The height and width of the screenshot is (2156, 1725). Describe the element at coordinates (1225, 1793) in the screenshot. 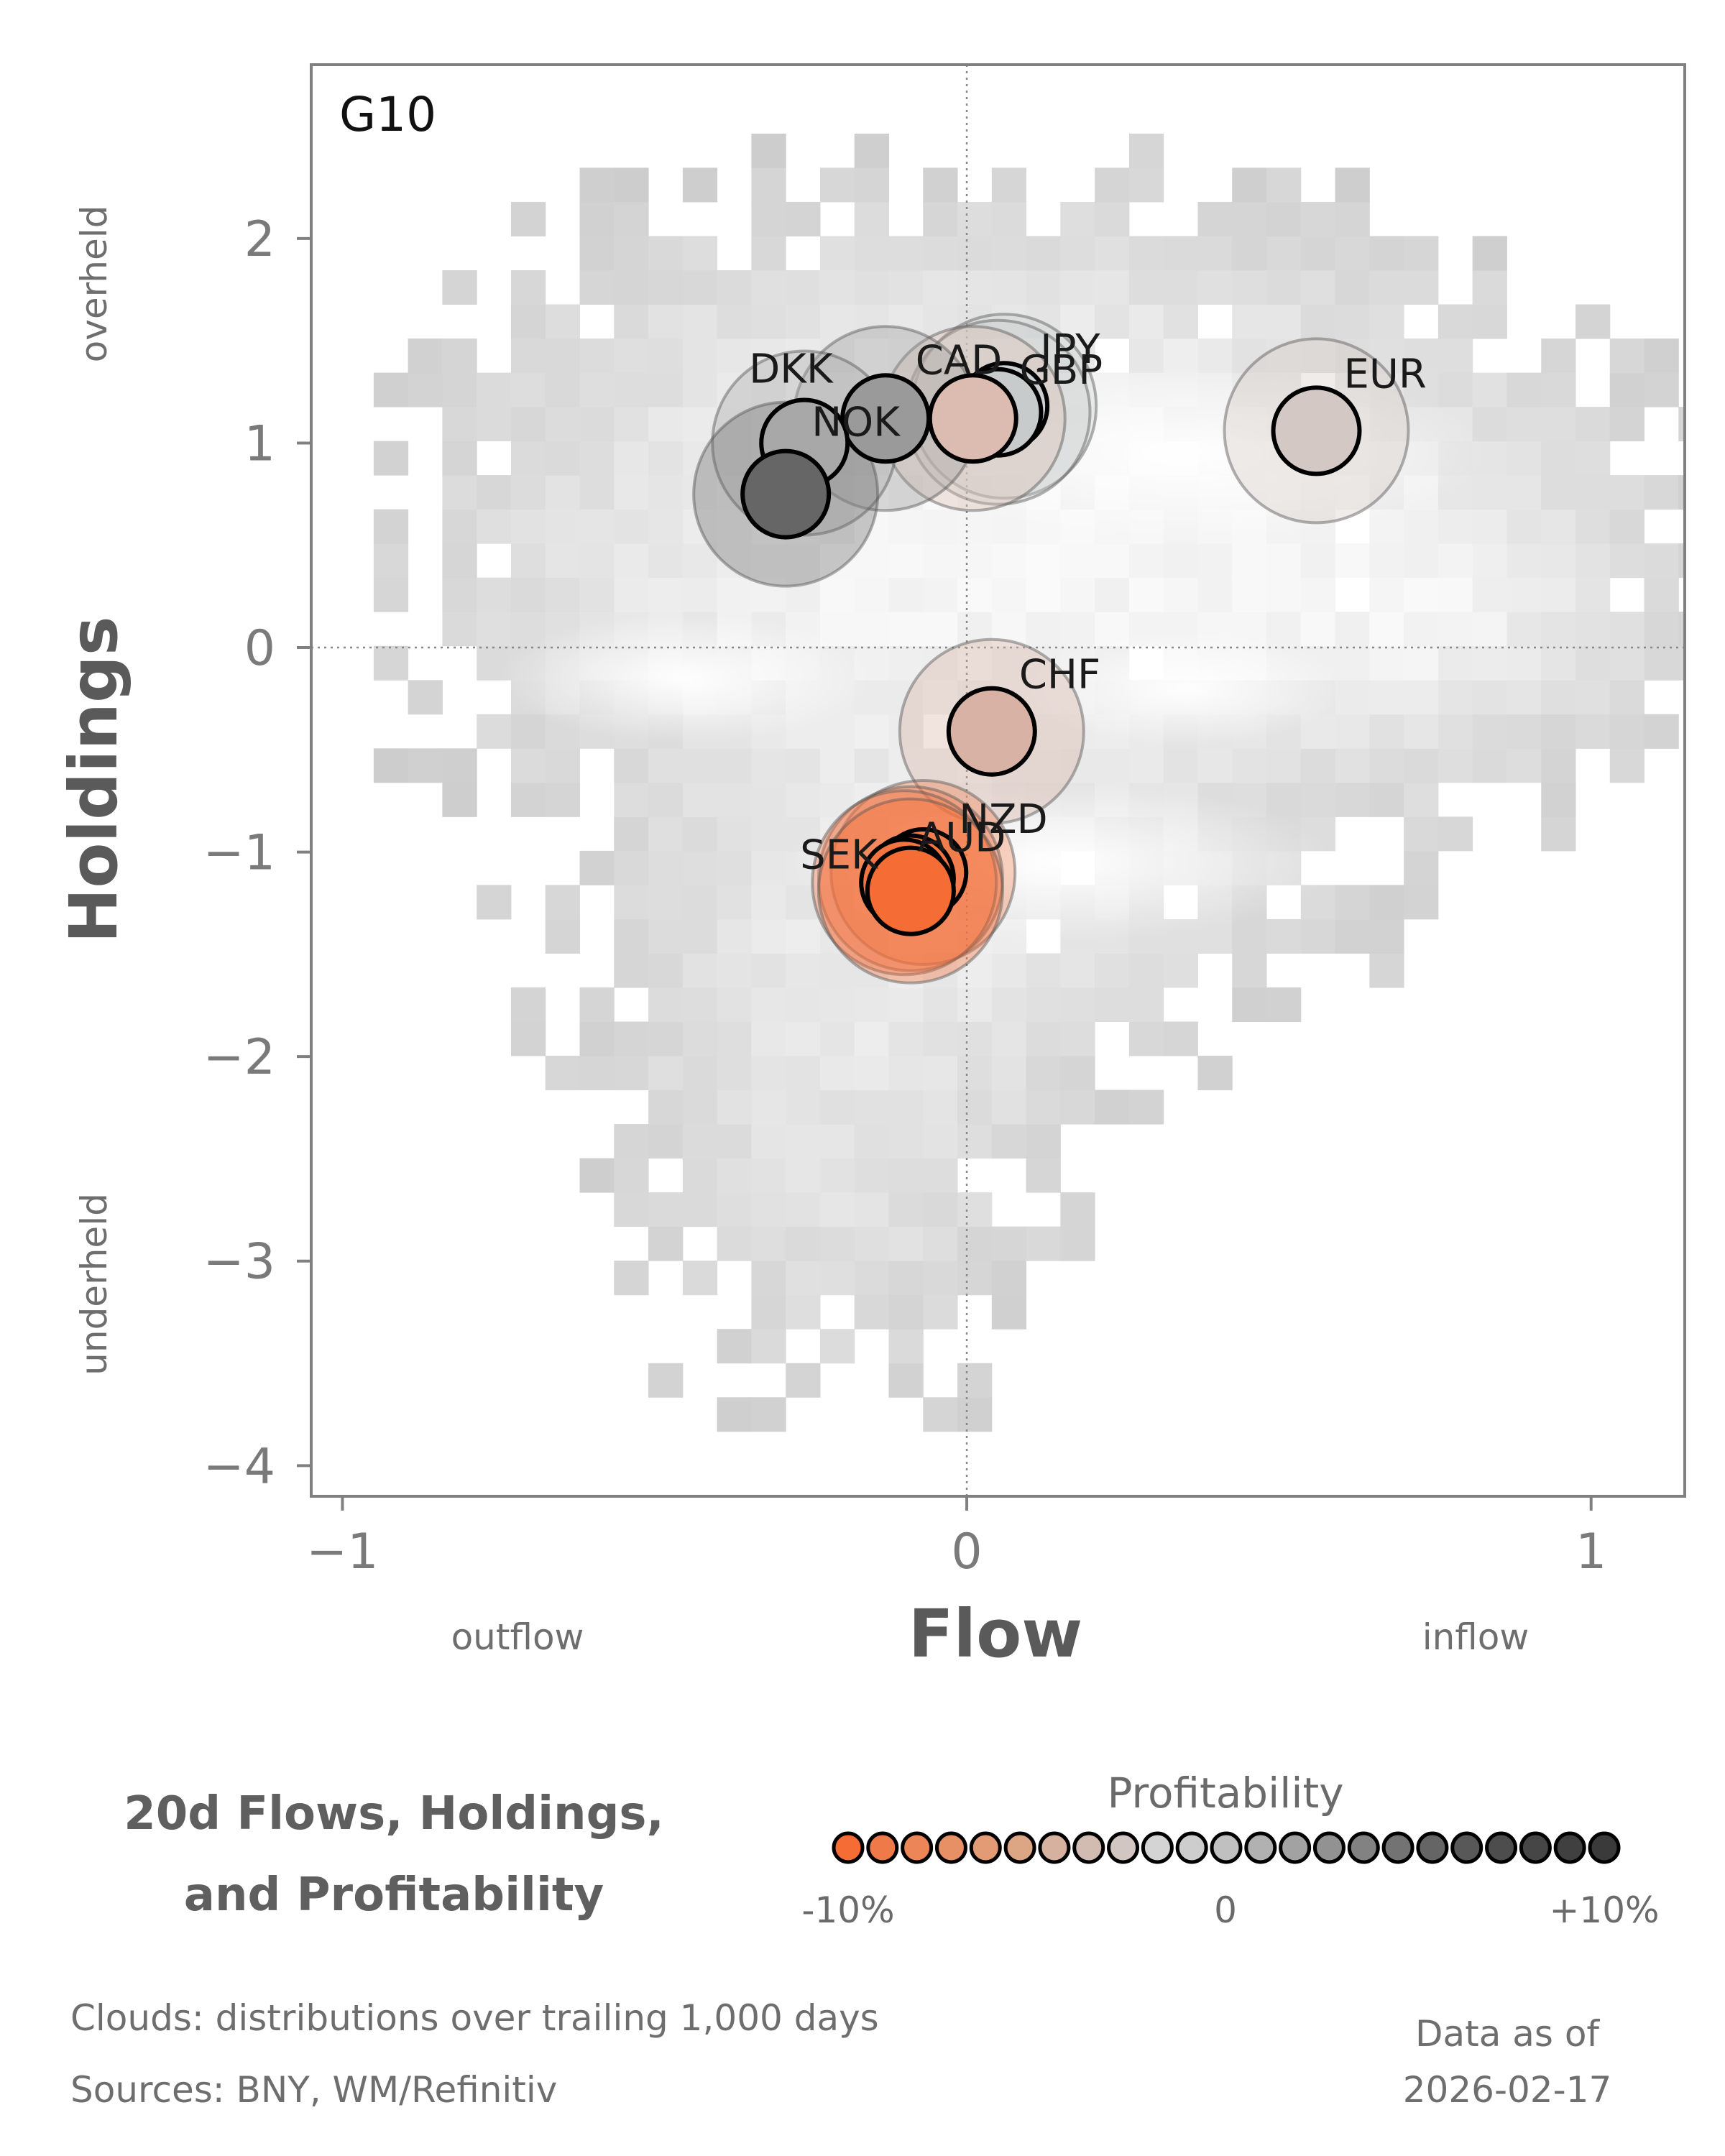

I see `legend-title: Profitability` at that location.